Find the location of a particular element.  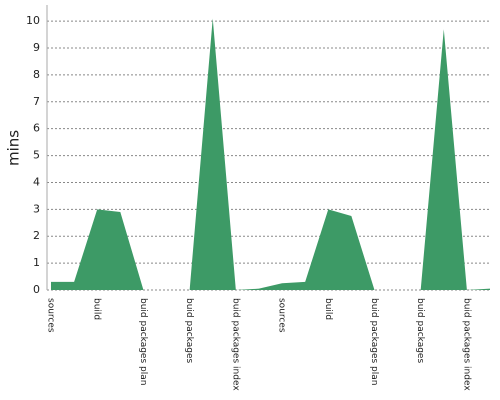

y-tick-label: 8 is located at coordinates (36, 74).